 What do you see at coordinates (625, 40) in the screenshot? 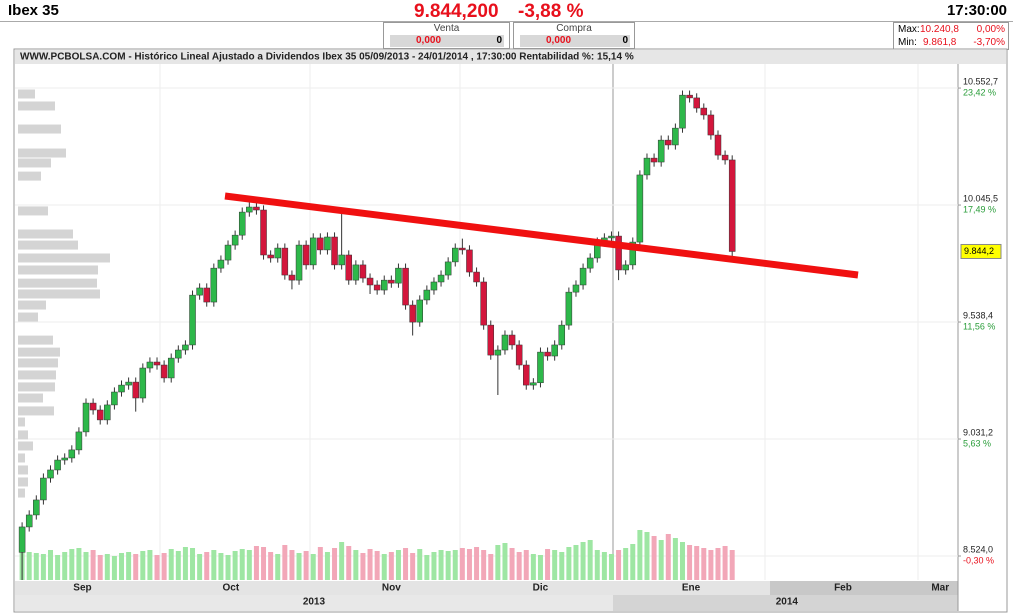
I see `compra-qty: 0` at bounding box center [625, 40].